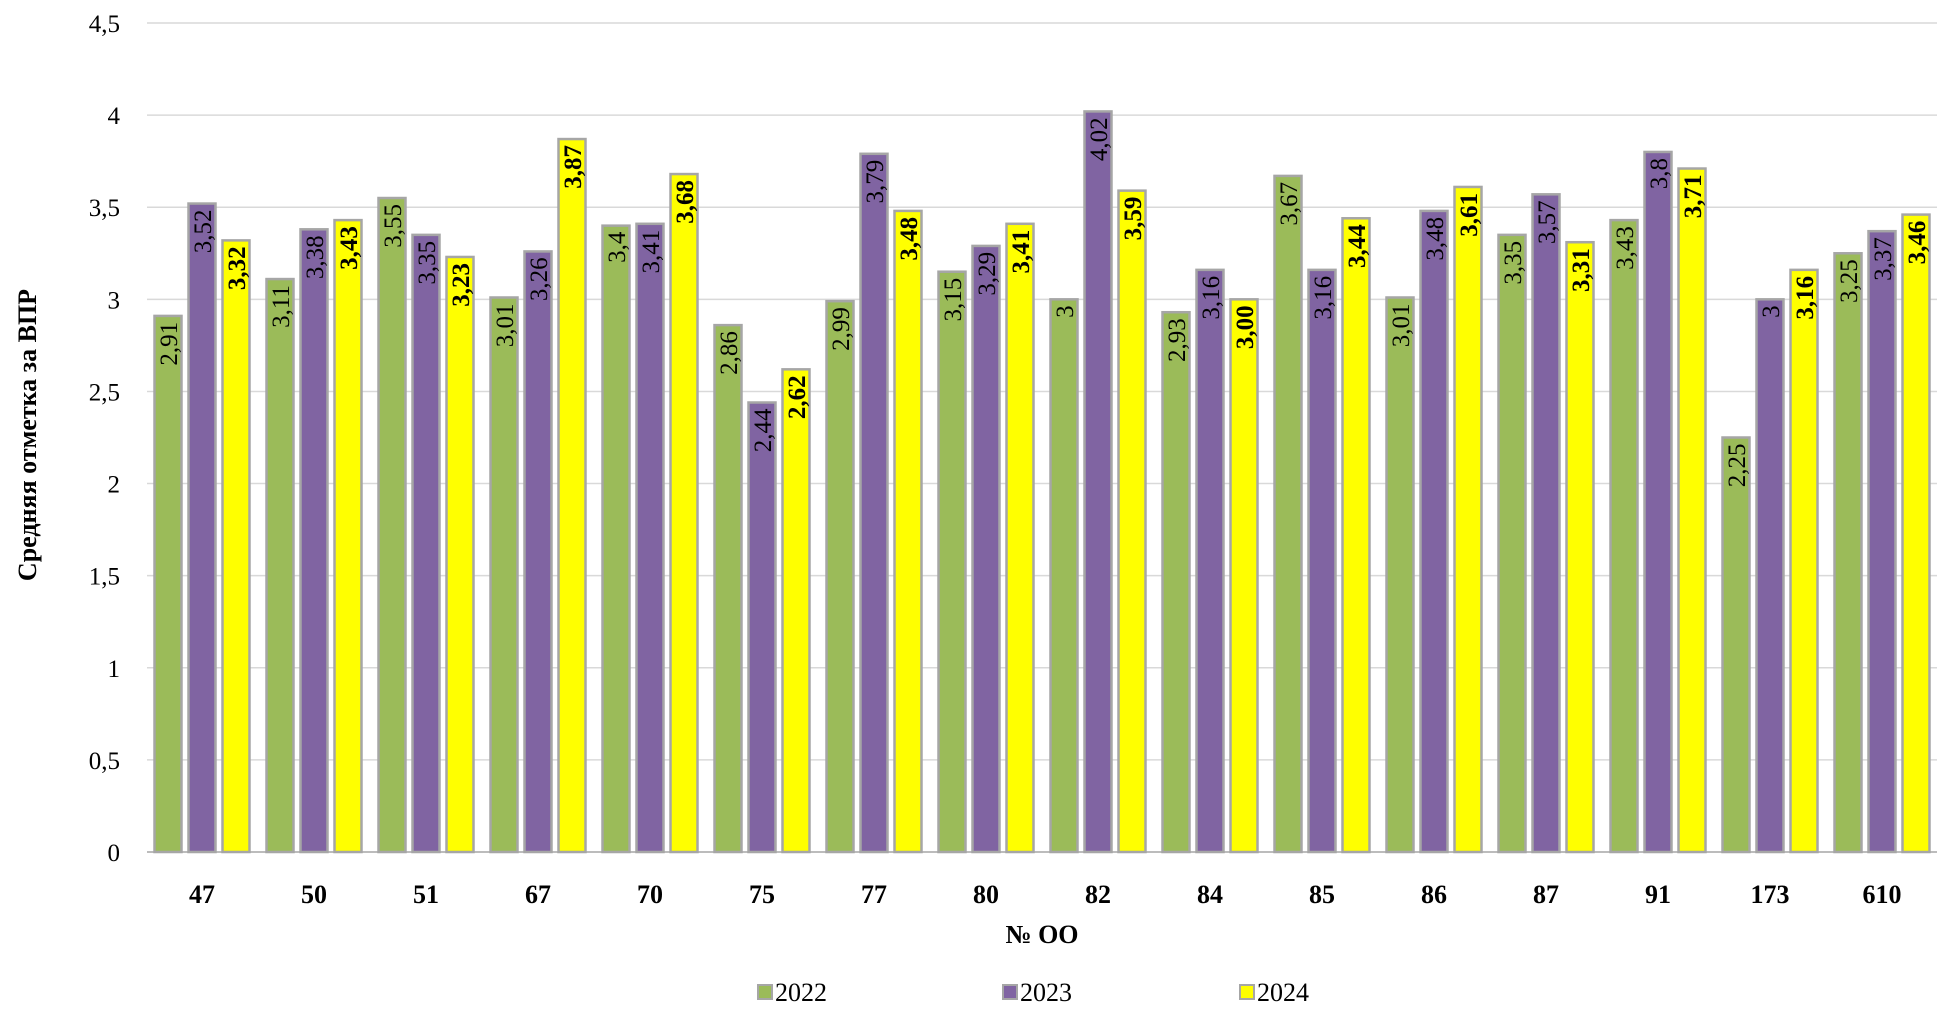 This screenshot has width=1937, height=1013. What do you see at coordinates (1917, 243) in the screenshot?
I see `data-label-2024: 3,46` at bounding box center [1917, 243].